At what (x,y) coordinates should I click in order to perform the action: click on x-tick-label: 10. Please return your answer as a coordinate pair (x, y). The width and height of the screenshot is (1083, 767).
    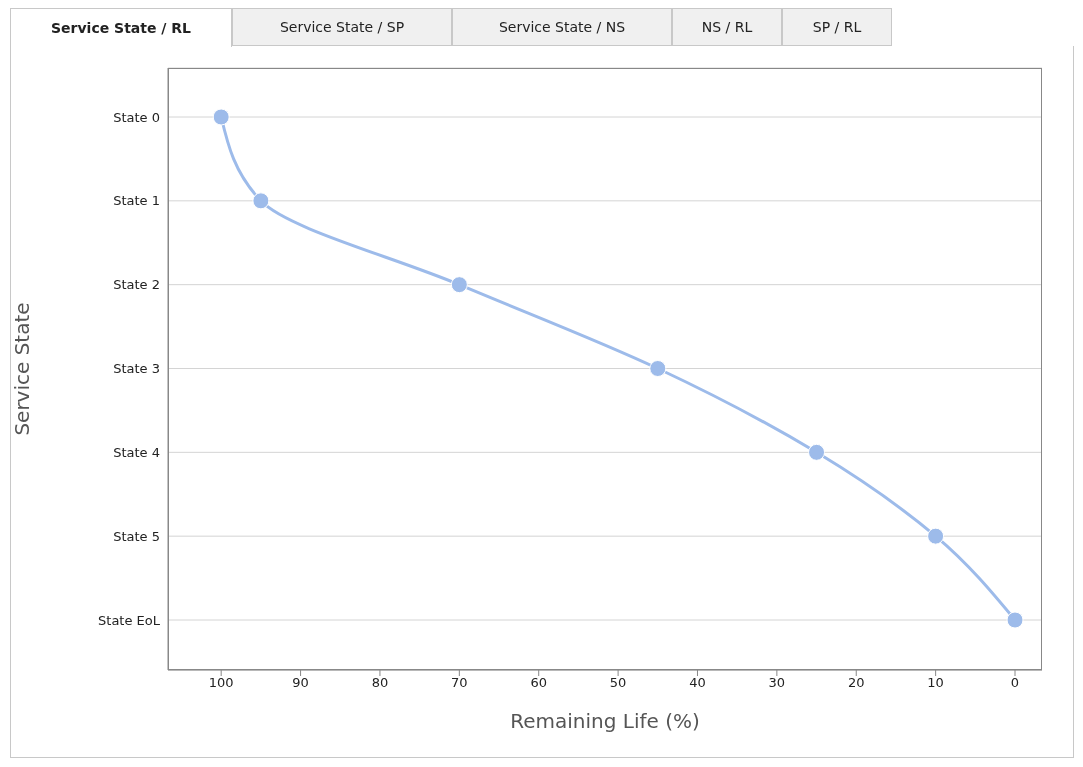
    Looking at the image, I should click on (935, 683).